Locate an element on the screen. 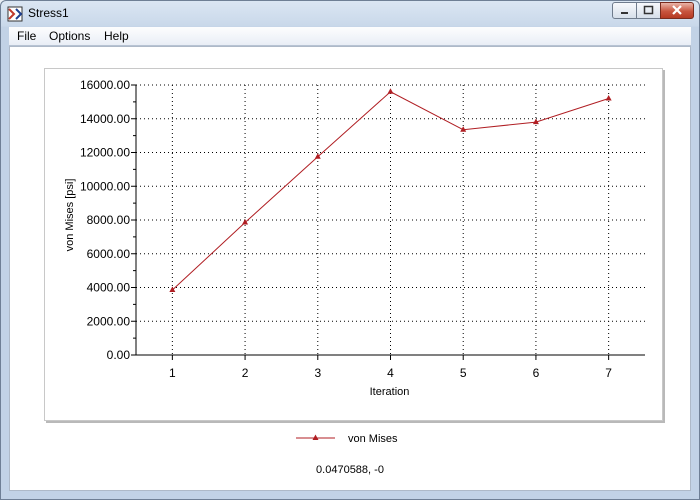 Image resolution: width=700 pixels, height=500 pixels. cursor-coordinates: 0.0470588, -0 is located at coordinates (350, 470).